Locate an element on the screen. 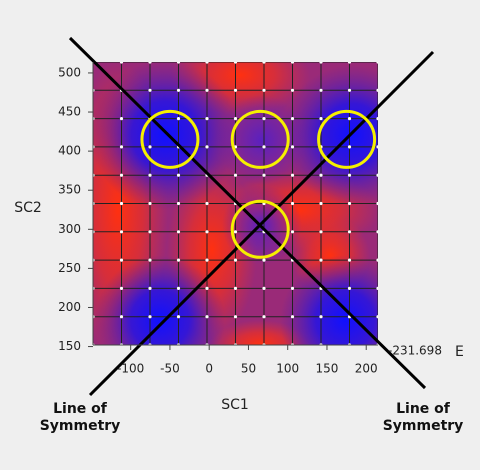 This screenshot has width=480, height=470. x-tick-label: -100 is located at coordinates (130, 369).